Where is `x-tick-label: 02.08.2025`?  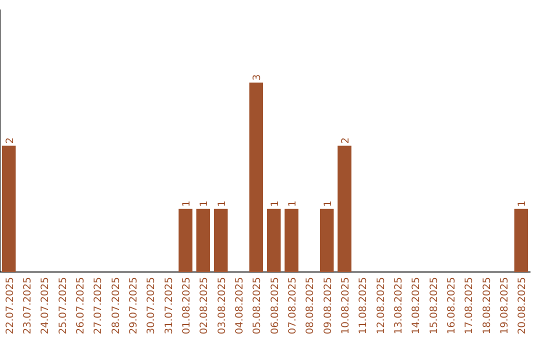
x-tick-label: 02.08.2025 is located at coordinates (204, 305).